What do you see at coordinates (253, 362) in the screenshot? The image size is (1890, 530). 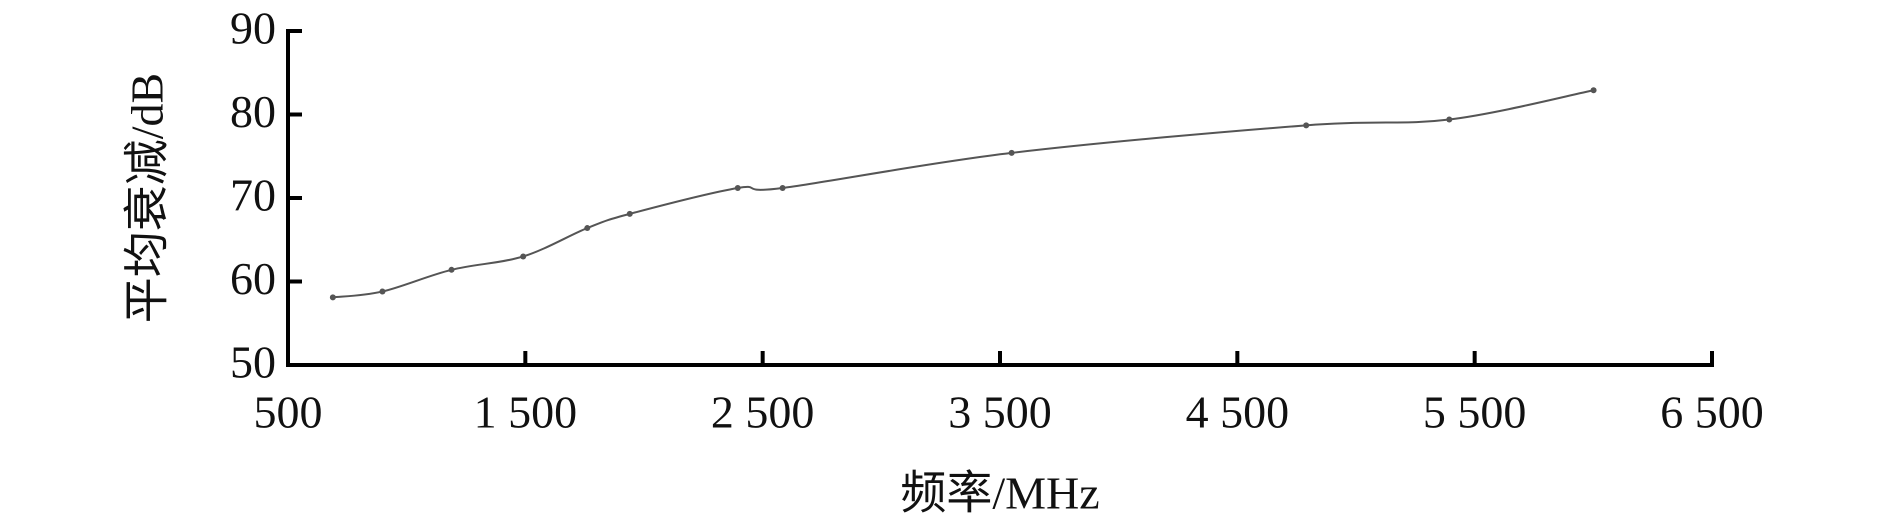 I see `y-tick-label: 50` at bounding box center [253, 362].